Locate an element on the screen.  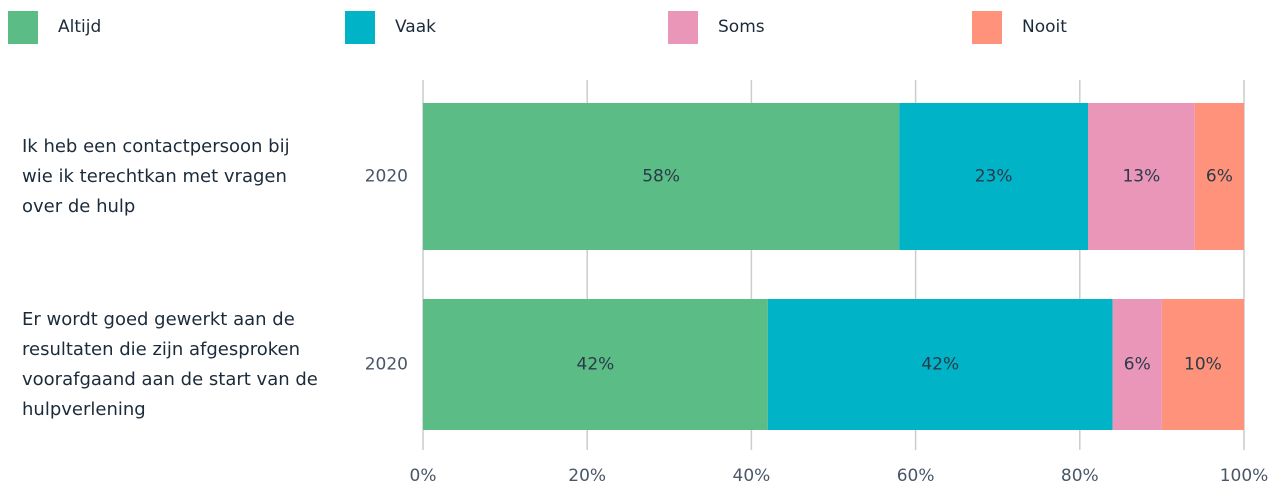
x-tick-label: 20% is located at coordinates (587, 476).